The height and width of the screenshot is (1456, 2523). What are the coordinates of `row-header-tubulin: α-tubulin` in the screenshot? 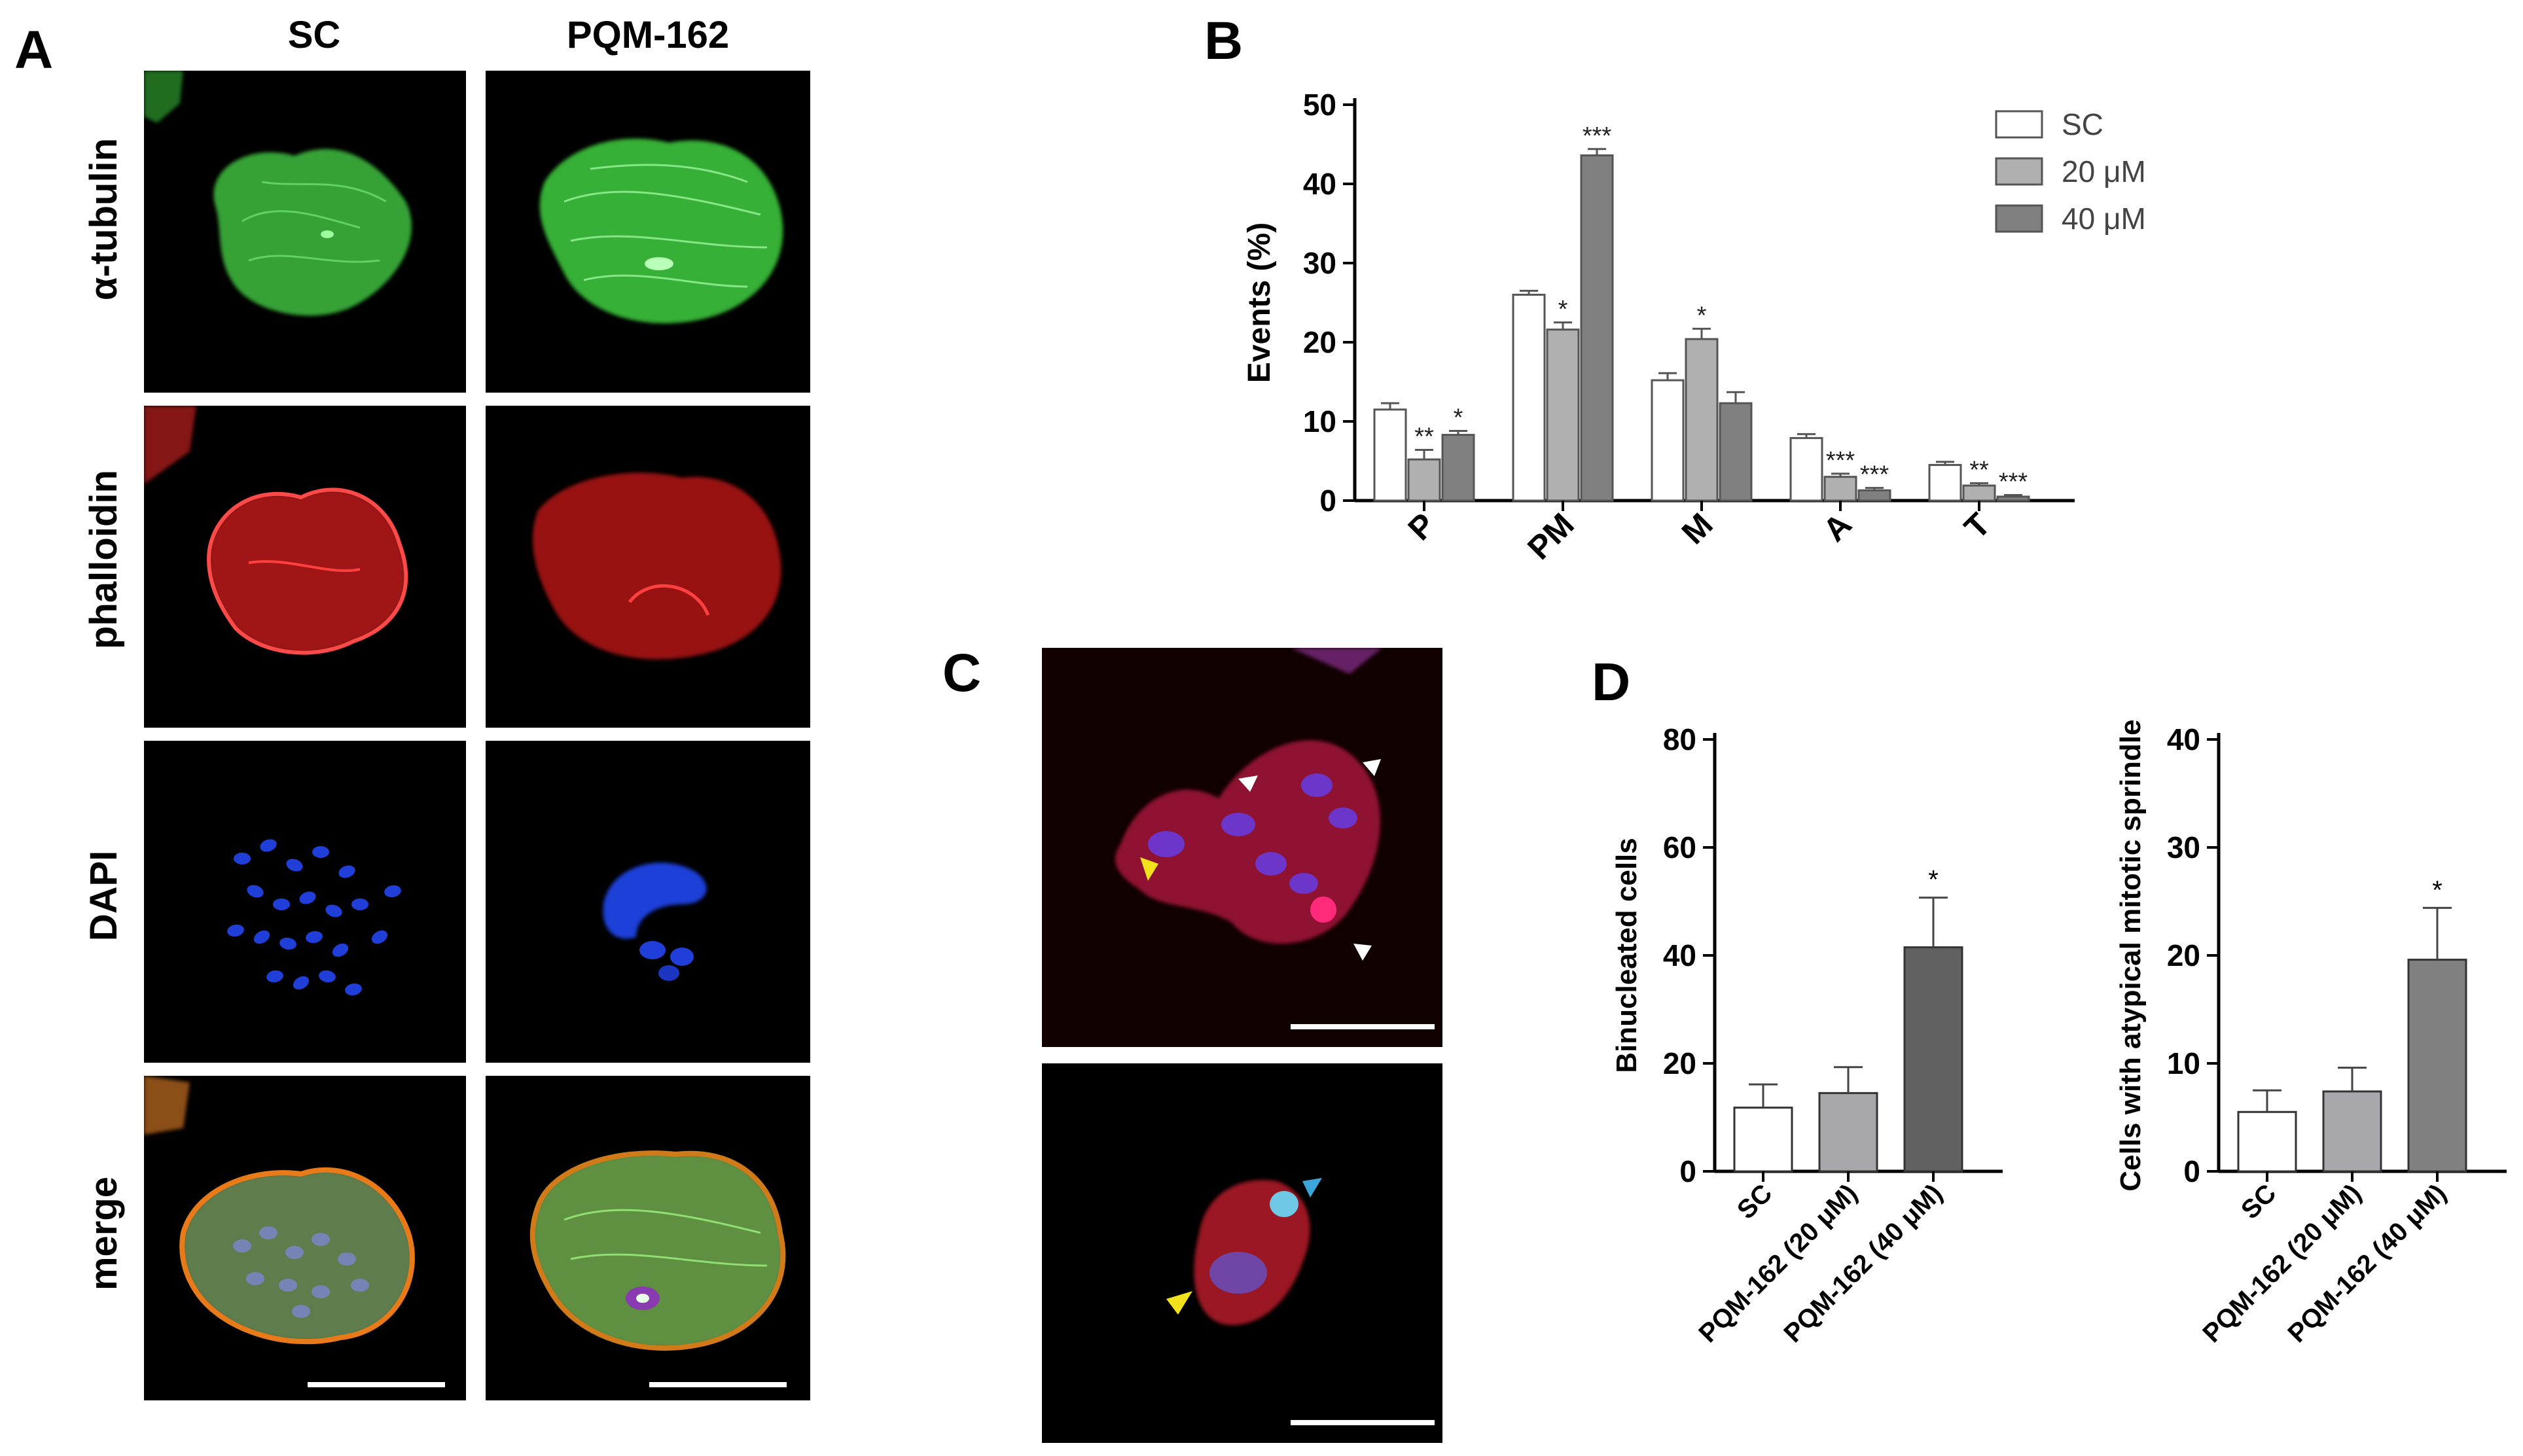 It's located at (104, 219).